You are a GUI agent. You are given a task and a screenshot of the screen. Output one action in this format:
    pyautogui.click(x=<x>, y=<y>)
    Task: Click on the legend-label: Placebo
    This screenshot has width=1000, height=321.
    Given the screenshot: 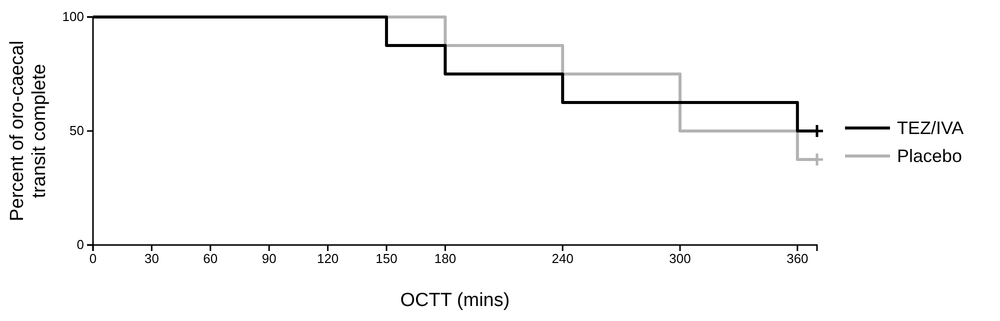 What is the action you would take?
    pyautogui.click(x=929, y=156)
    